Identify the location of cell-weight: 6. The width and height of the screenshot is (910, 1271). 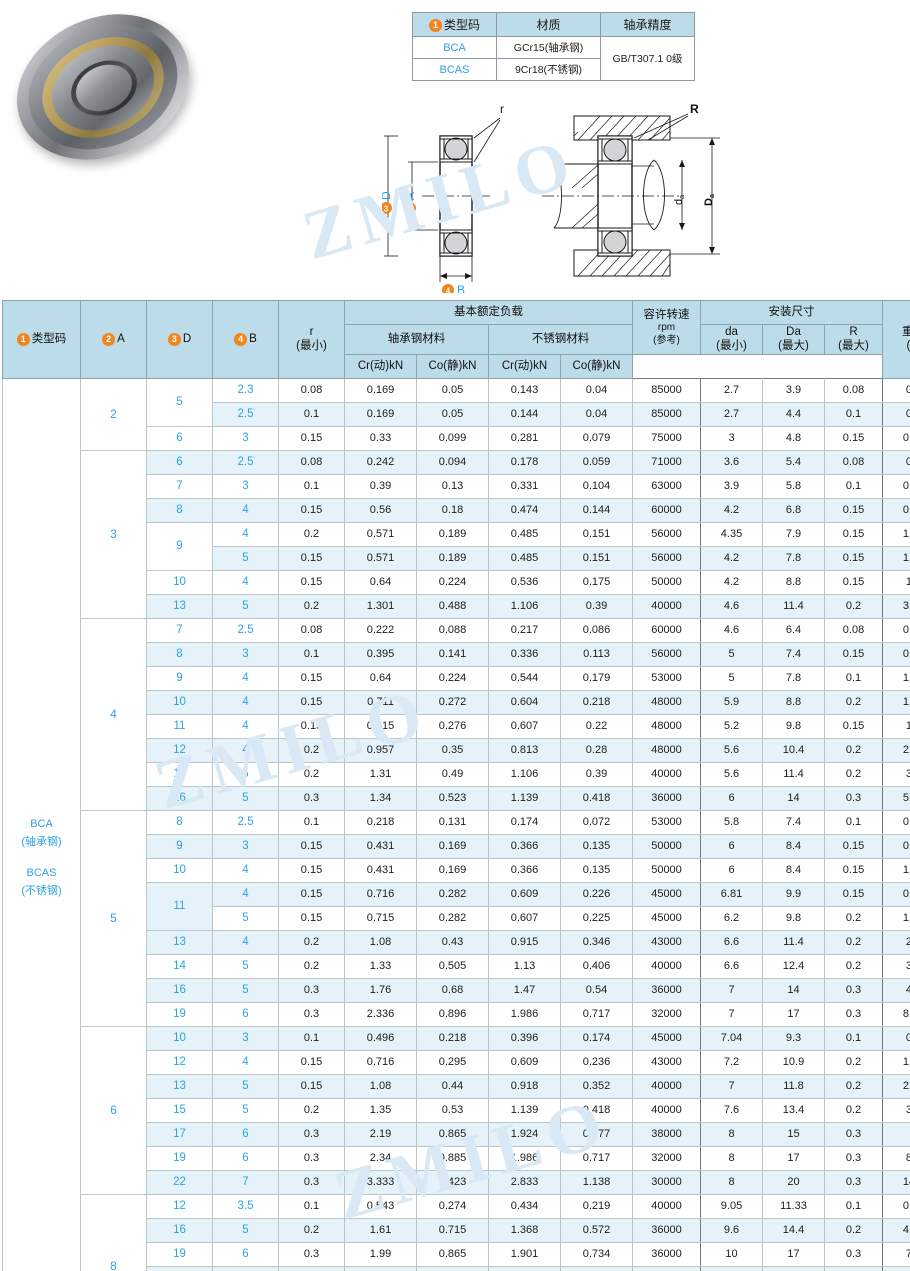
(896, 1134).